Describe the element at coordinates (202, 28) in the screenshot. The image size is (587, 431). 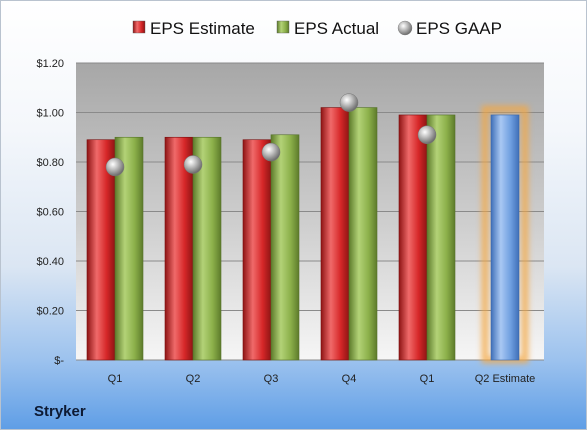
I see `legend-label: EPS Estimate` at that location.